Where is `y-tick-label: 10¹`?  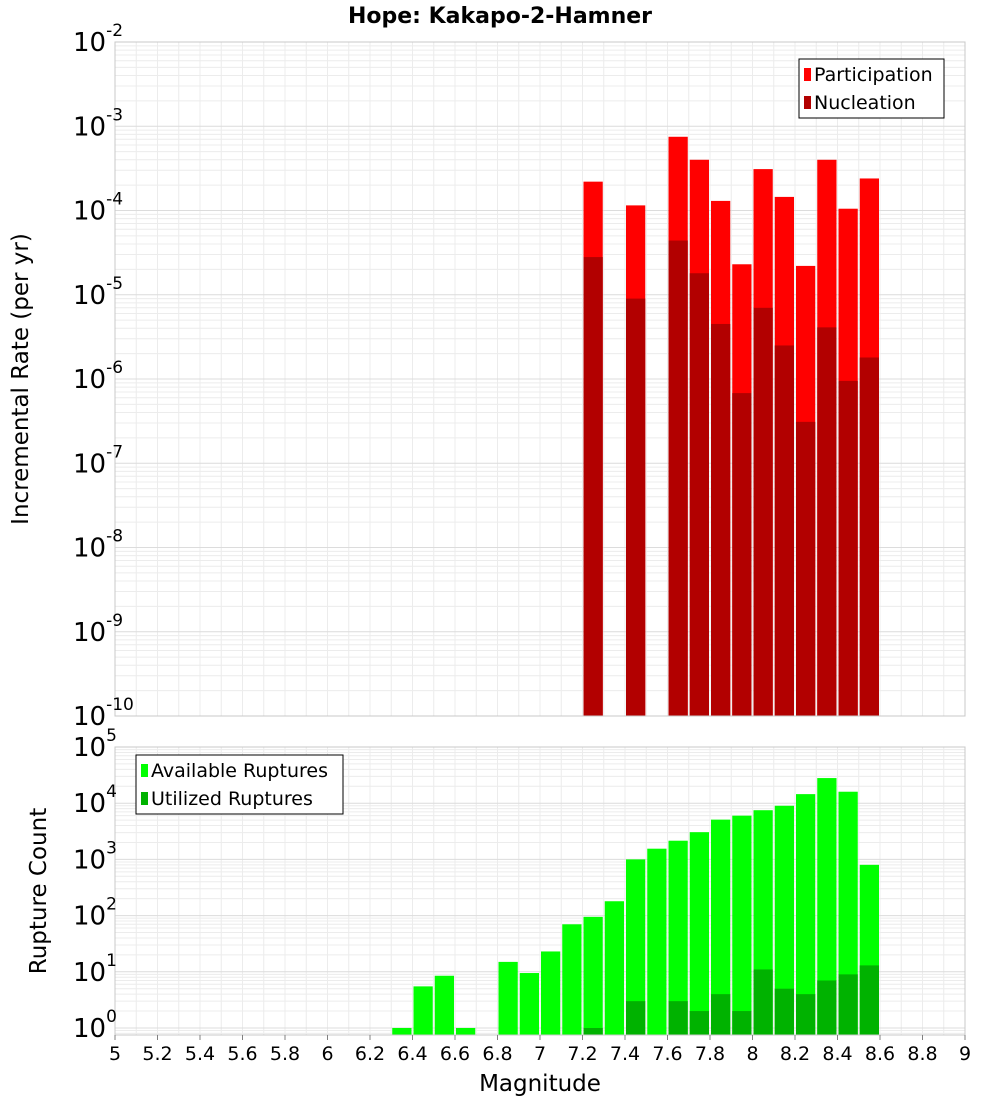 y-tick-label: 10¹ is located at coordinates (95, 969).